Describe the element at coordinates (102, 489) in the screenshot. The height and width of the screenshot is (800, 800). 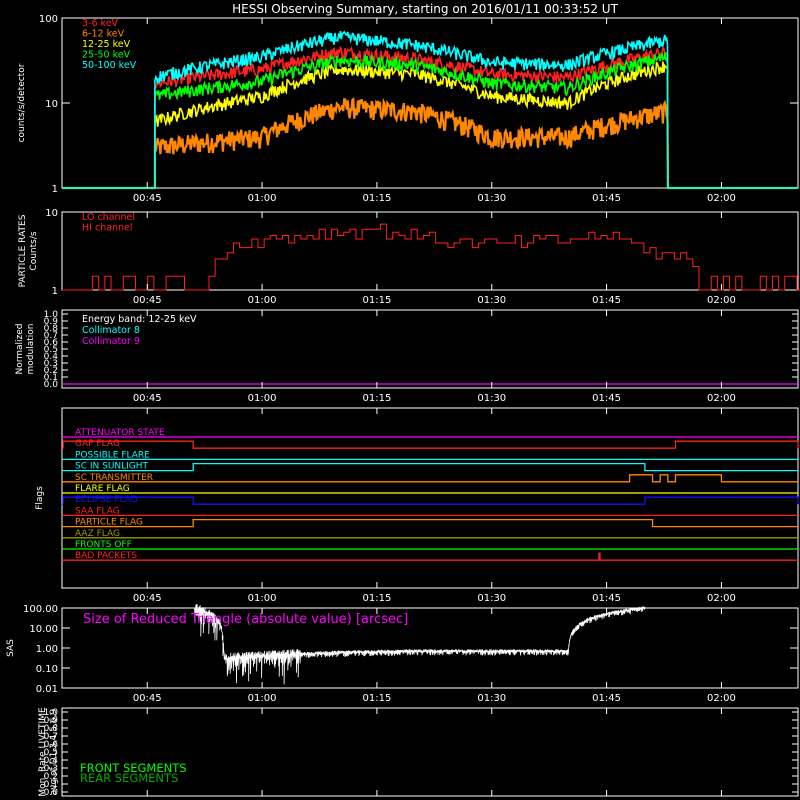
I see `flag-label: FLARE FLAG` at that location.